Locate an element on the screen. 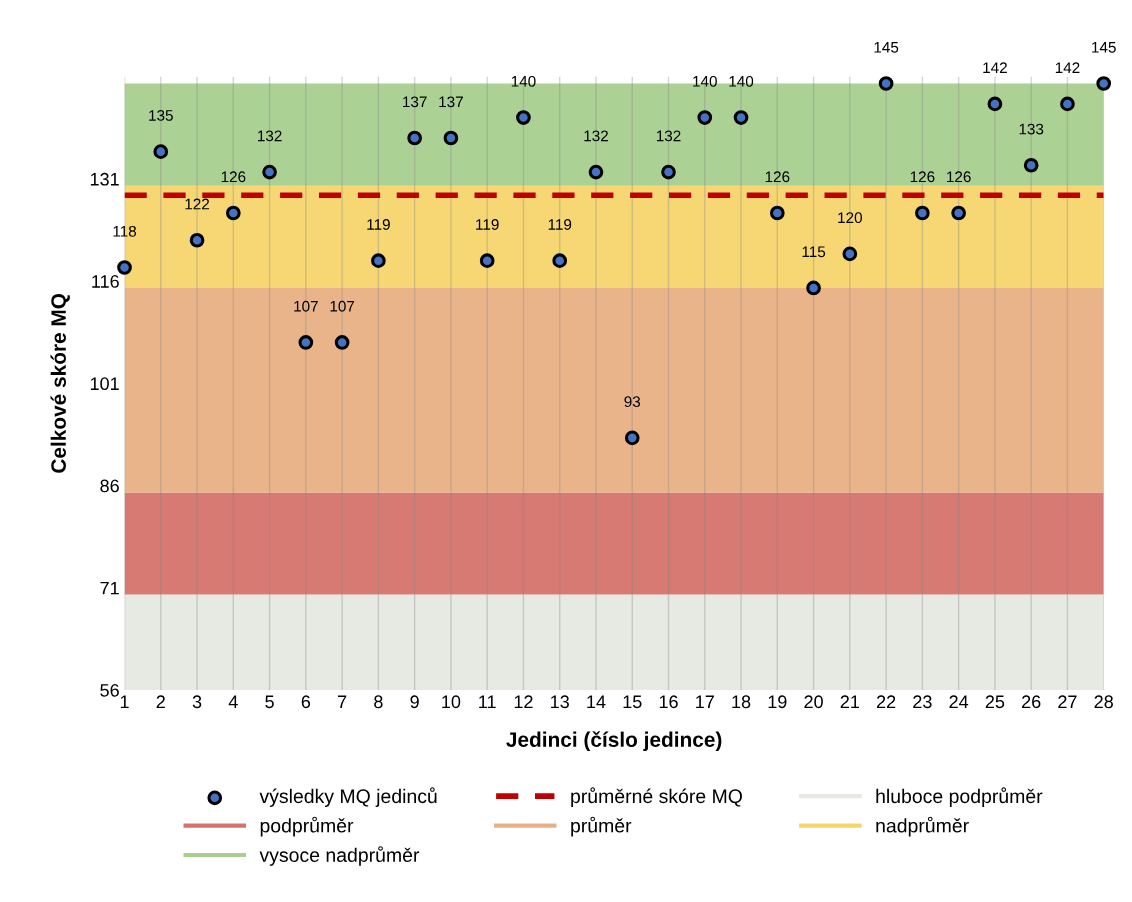  x-tick-label: 20 is located at coordinates (813, 702).